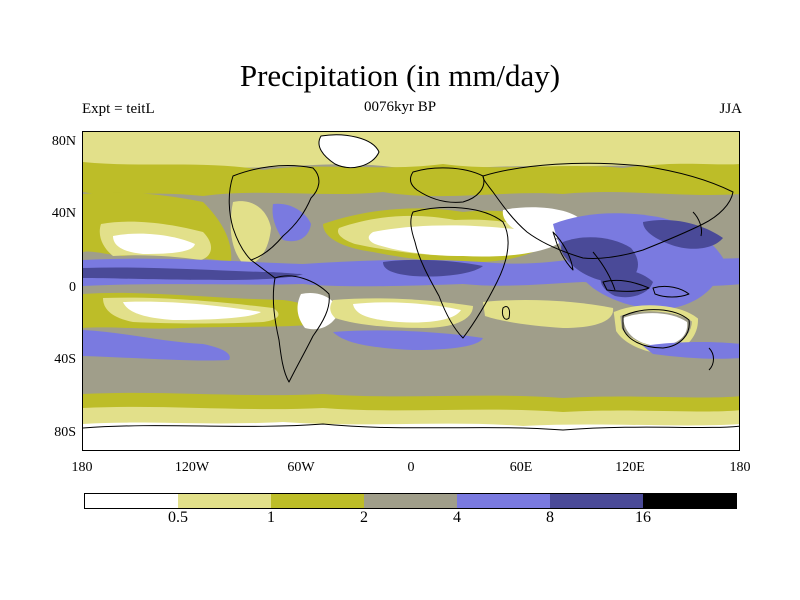 The image size is (800, 600). Describe the element at coordinates (65, 359) in the screenshot. I see `y-label-40s: 40S` at that location.